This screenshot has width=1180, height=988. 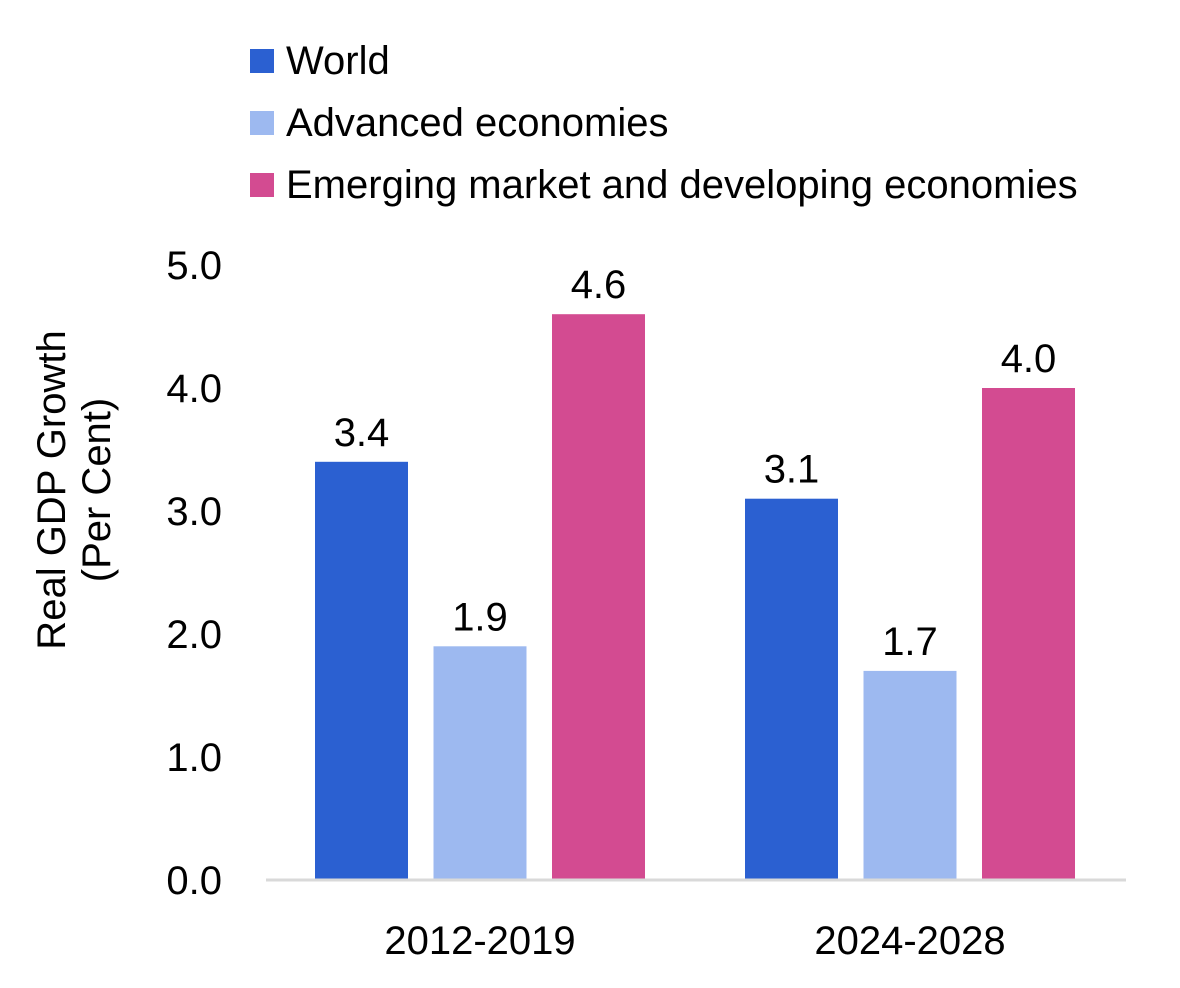 I want to click on x-tick-label: 2024-2028, so click(x=909, y=941).